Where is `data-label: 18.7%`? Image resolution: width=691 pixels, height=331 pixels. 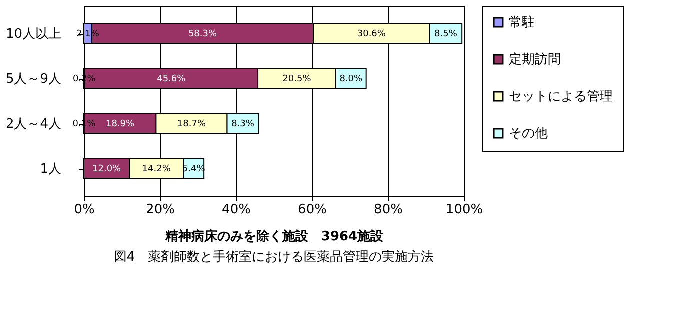
data-label: 18.7% is located at coordinates (191, 125).